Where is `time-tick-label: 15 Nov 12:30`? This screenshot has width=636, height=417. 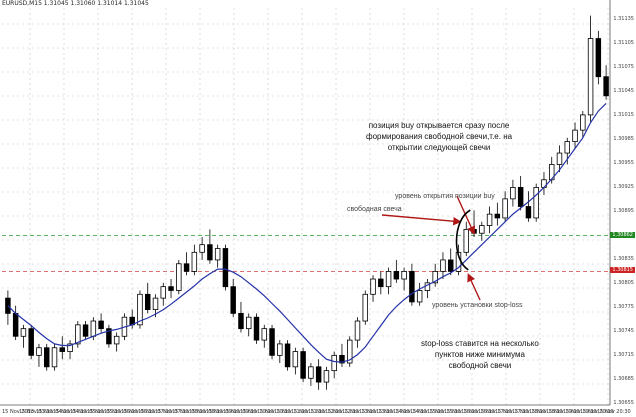 time-tick-label: 15 Nov 12:30 is located at coordinates (342, 412).